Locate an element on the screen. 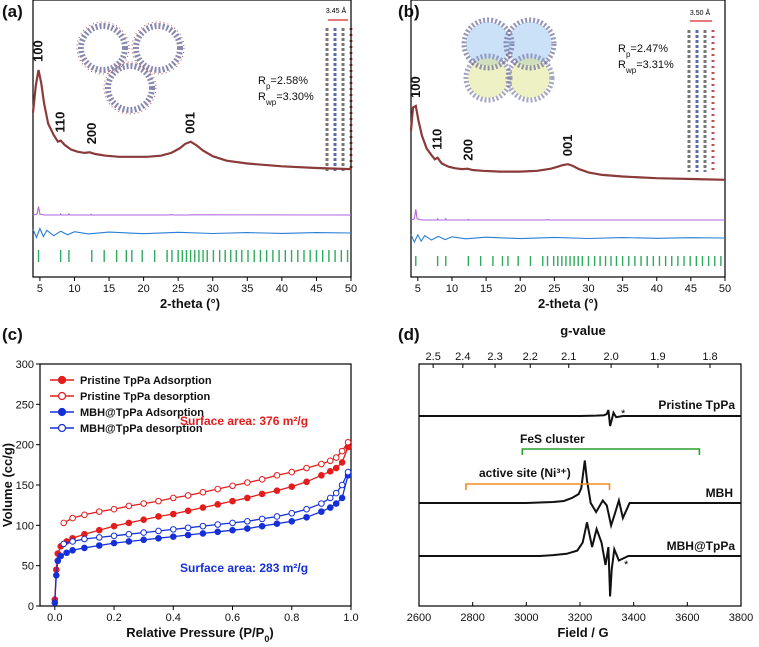 The width and height of the screenshot is (759, 647). panel-c-xlabel: Relative Pressure (P/P0) is located at coordinates (199, 634).